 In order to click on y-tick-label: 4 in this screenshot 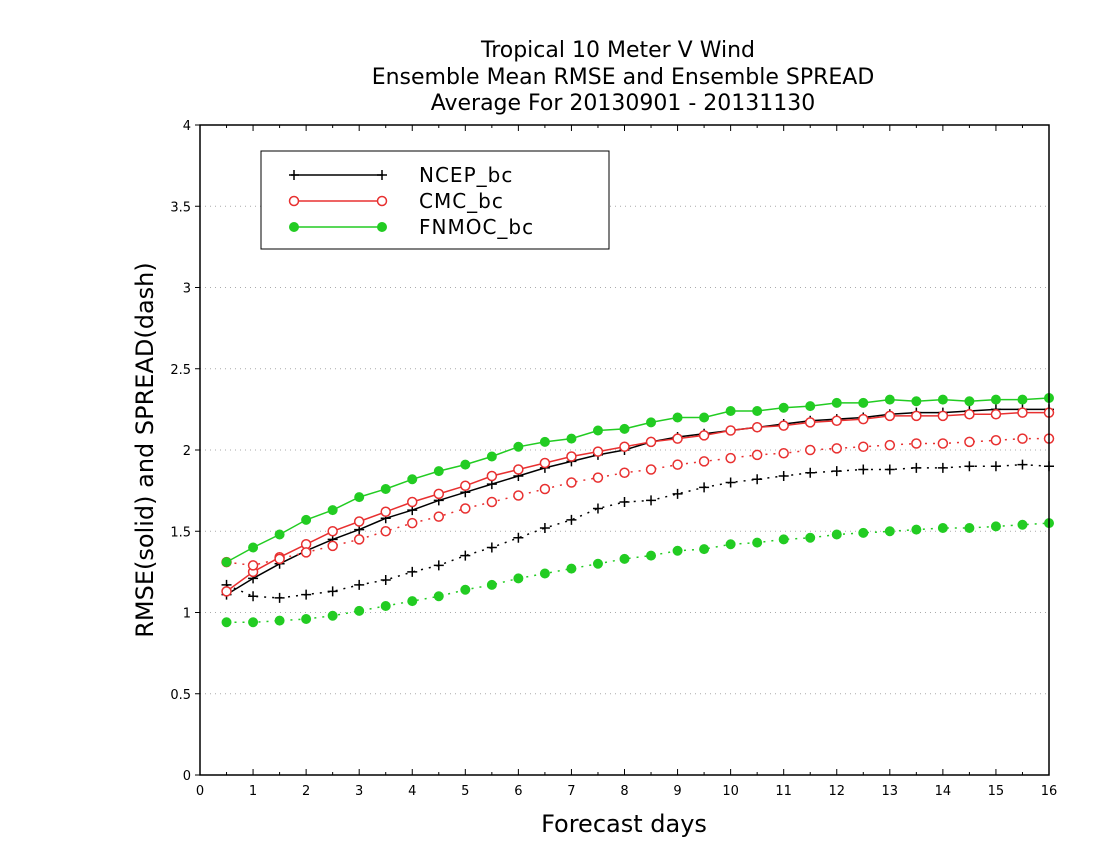, I will do `click(187, 126)`.